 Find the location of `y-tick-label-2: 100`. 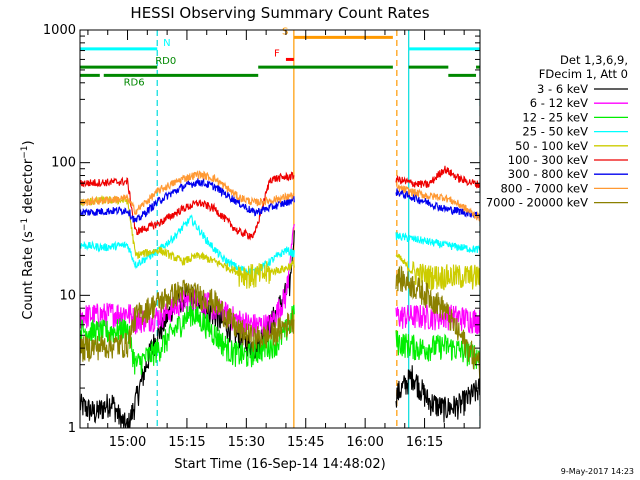

y-tick-label-2: 100 is located at coordinates (63, 163).